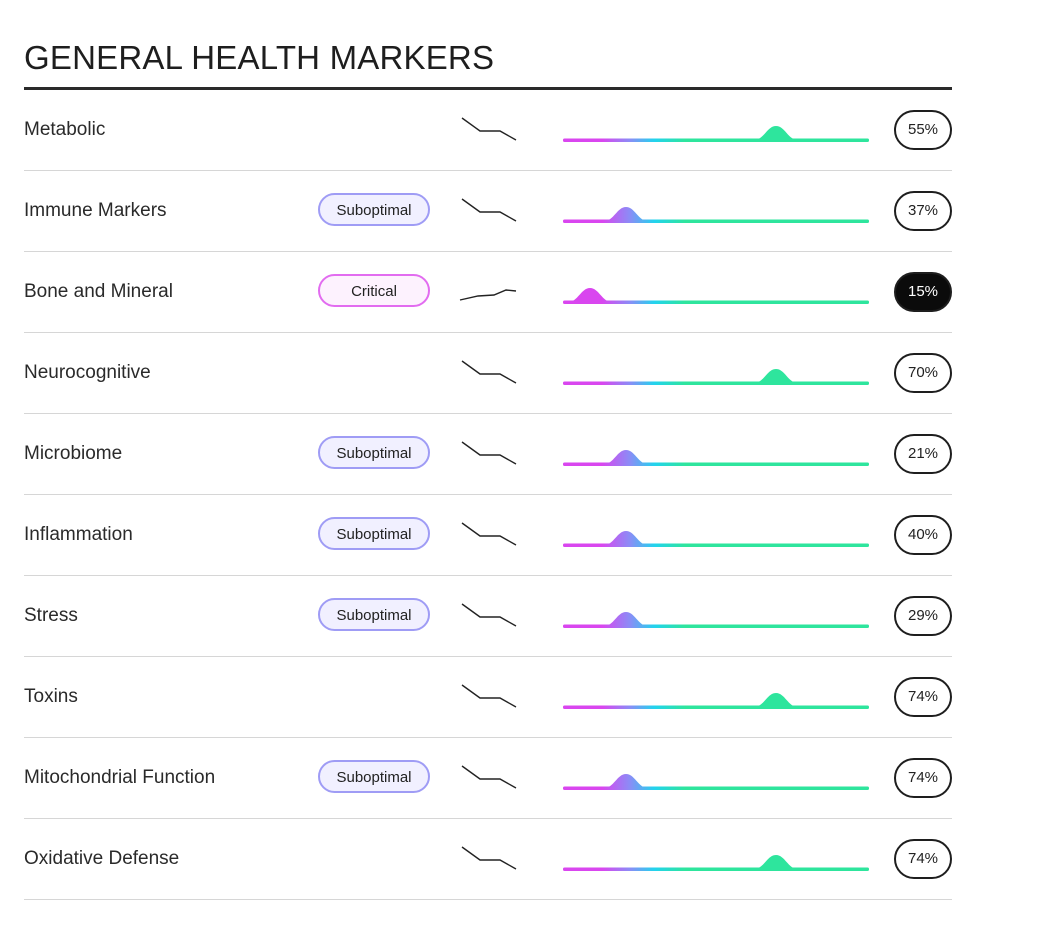 The image size is (1040, 940). Describe the element at coordinates (923, 535) in the screenshot. I see `score-pill: 40%` at that location.